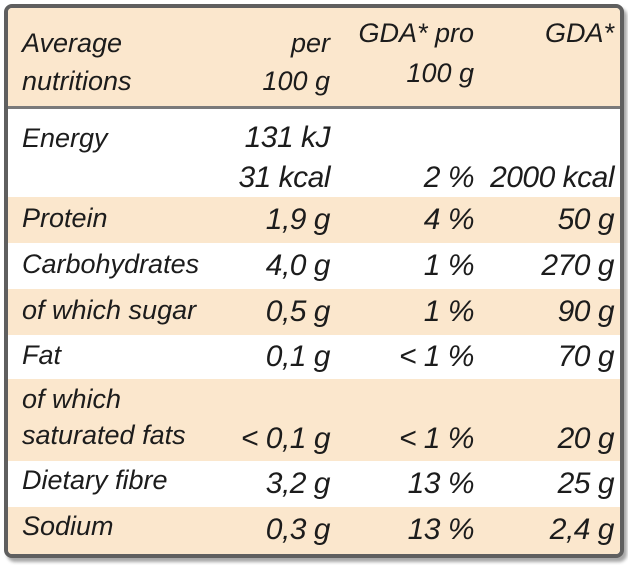 The width and height of the screenshot is (628, 565). Describe the element at coordinates (582, 529) in the screenshot. I see `row-gda: 2,4 g` at that location.